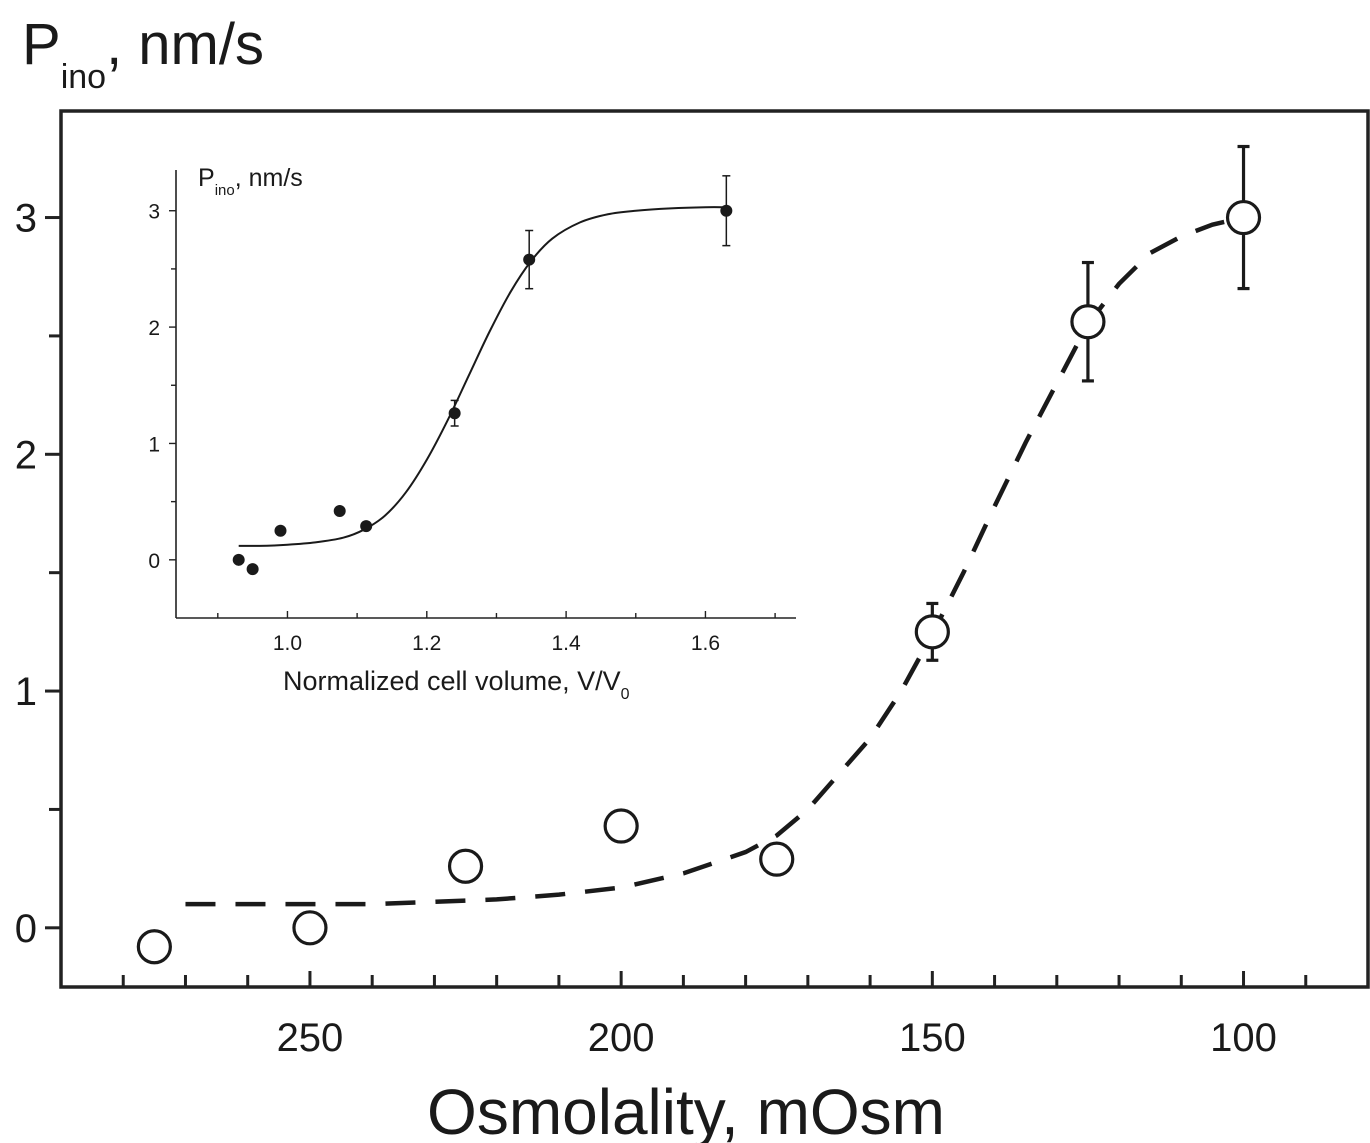 Image resolution: width=1370 pixels, height=1143 pixels. Describe the element at coordinates (26, 455) in the screenshot. I see `main-y-tick-label: 2` at that location.